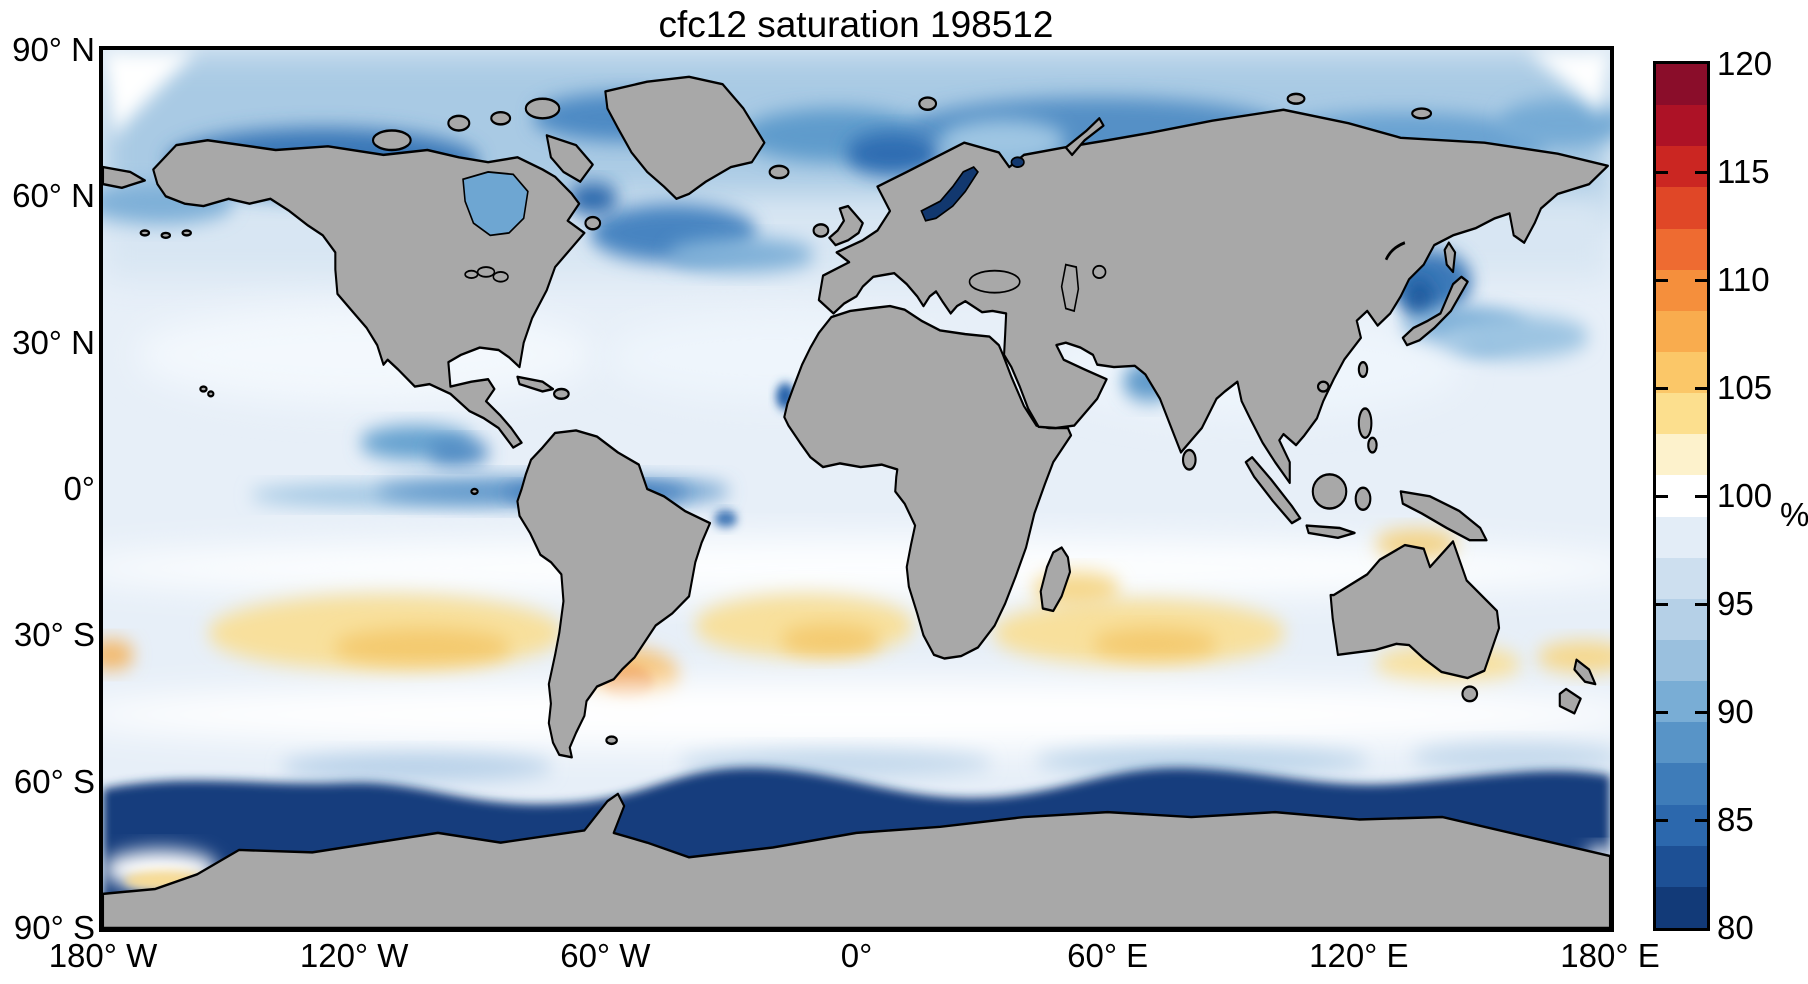 This screenshot has height=984, width=1808. I want to click on colorbar-tick-label: 105, so click(1745, 387).